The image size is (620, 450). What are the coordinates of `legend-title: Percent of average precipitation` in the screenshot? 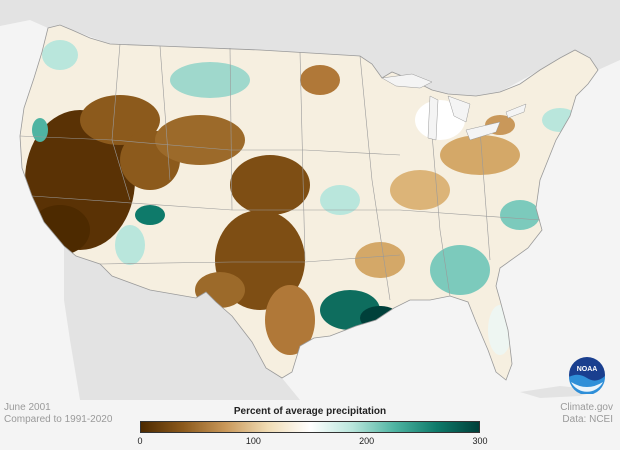 It's located at (310, 411).